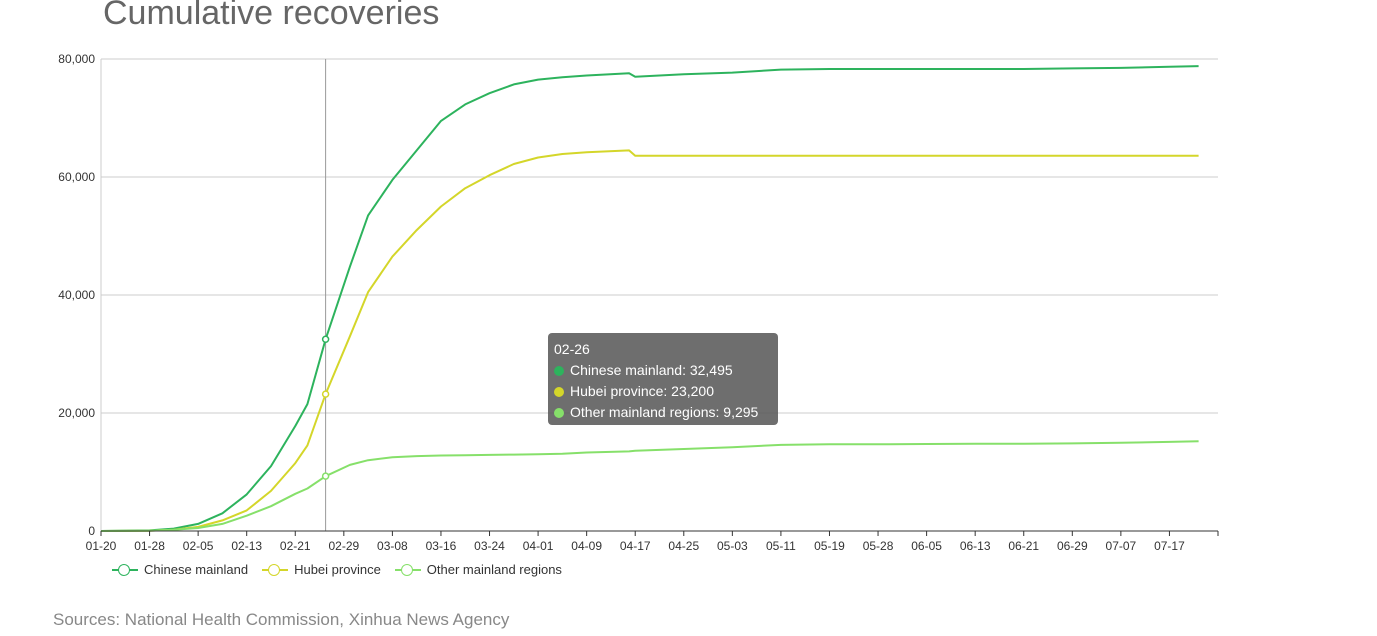 This screenshot has width=1377, height=636. Describe the element at coordinates (538, 546) in the screenshot. I see `x-tick-label: 04-01` at that location.